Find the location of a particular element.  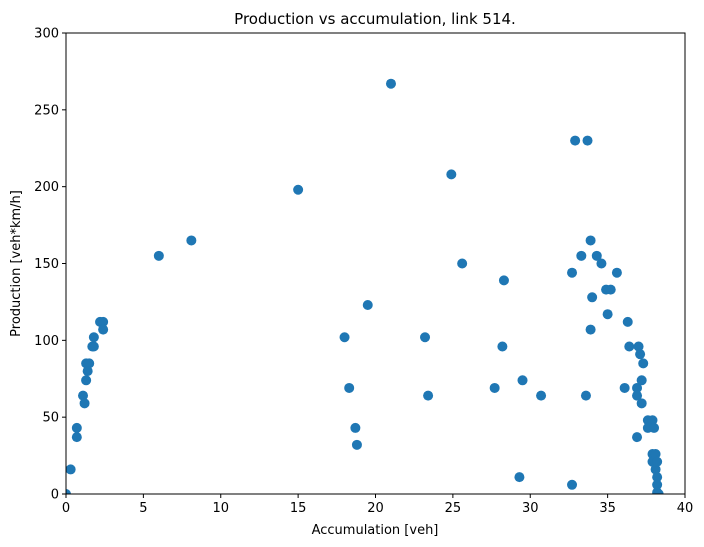

x-axis-title: Accumulation [veh] is located at coordinates (375, 530).